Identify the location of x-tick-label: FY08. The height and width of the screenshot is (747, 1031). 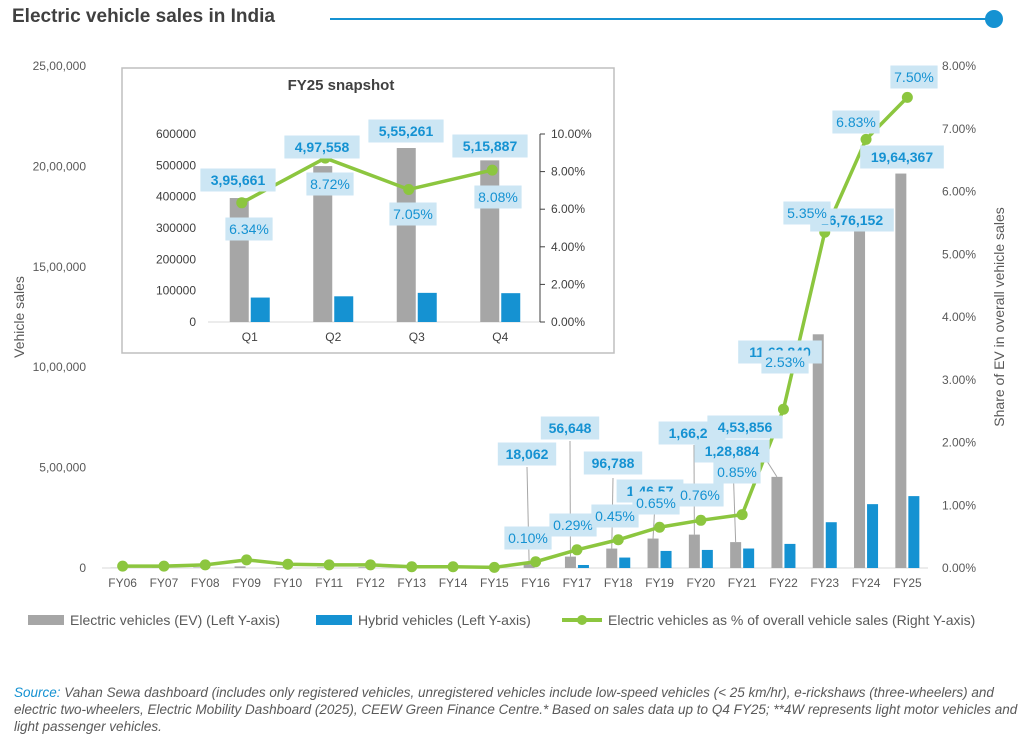
(205, 583).